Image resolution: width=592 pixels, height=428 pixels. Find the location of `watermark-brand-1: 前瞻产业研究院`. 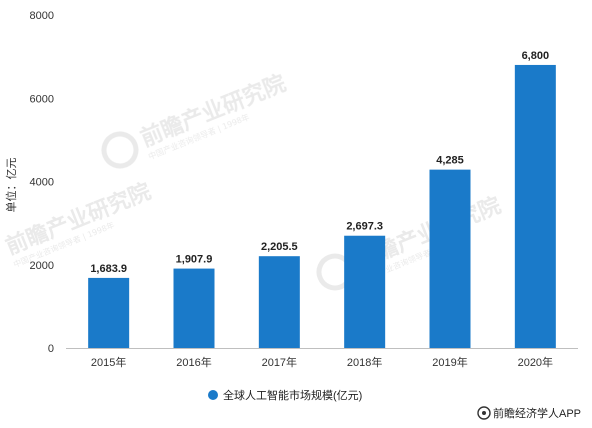

watermark-brand-1: 前瞻产业研究院 is located at coordinates (213, 111).